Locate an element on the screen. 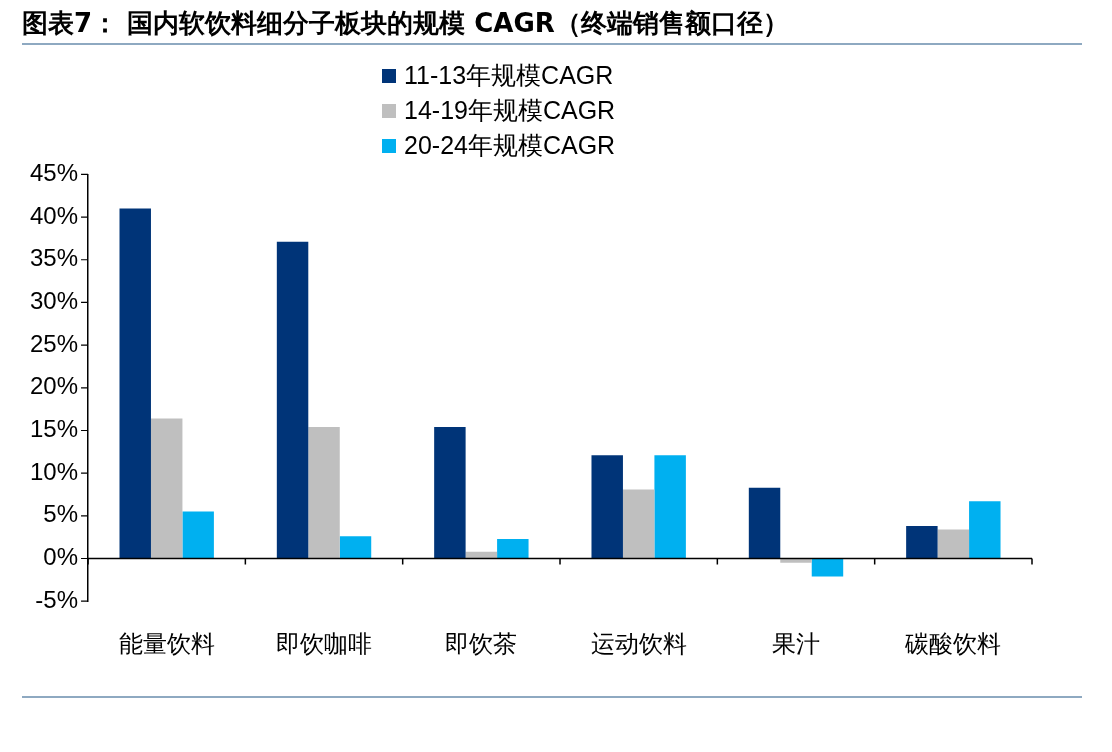 Image resolution: width=1112 pixels, height=752 pixels. x-tick-label: 即饮咖啡 is located at coordinates (324, 643).